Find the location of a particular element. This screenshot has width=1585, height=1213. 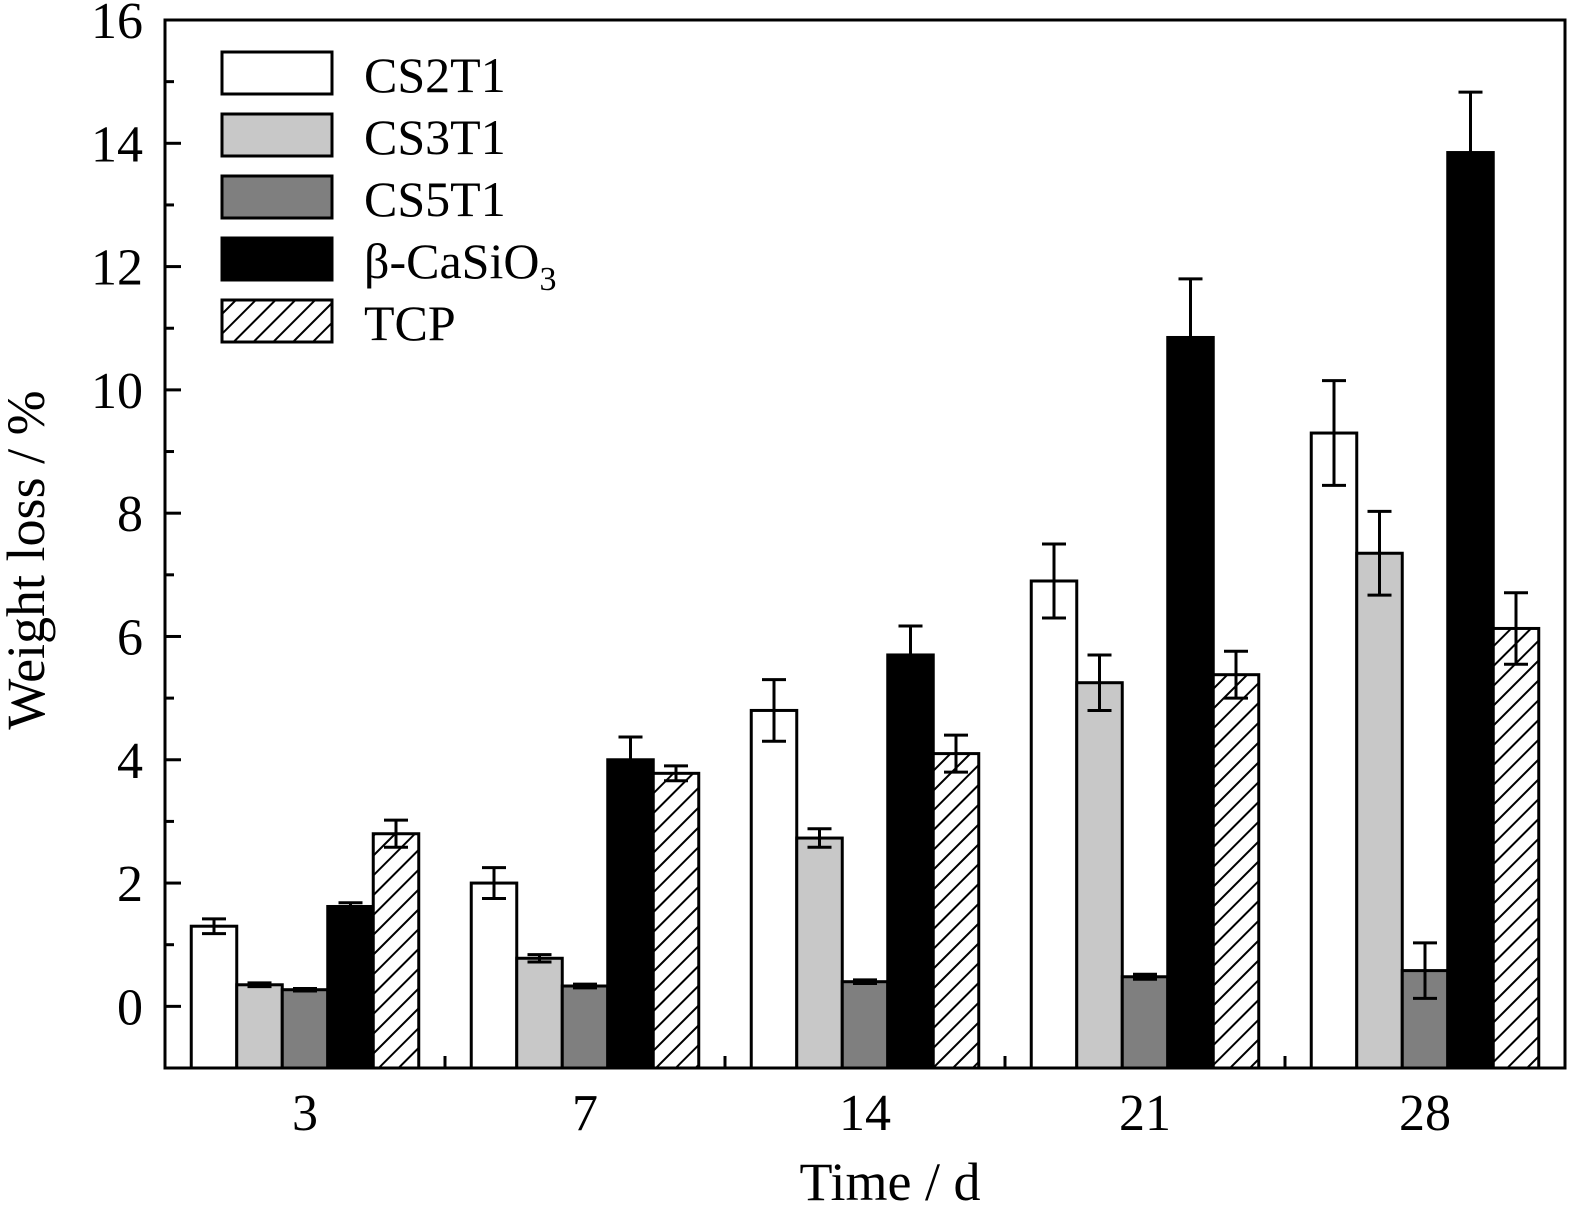

legend-entry-tcp: TCP is located at coordinates (338, 323).